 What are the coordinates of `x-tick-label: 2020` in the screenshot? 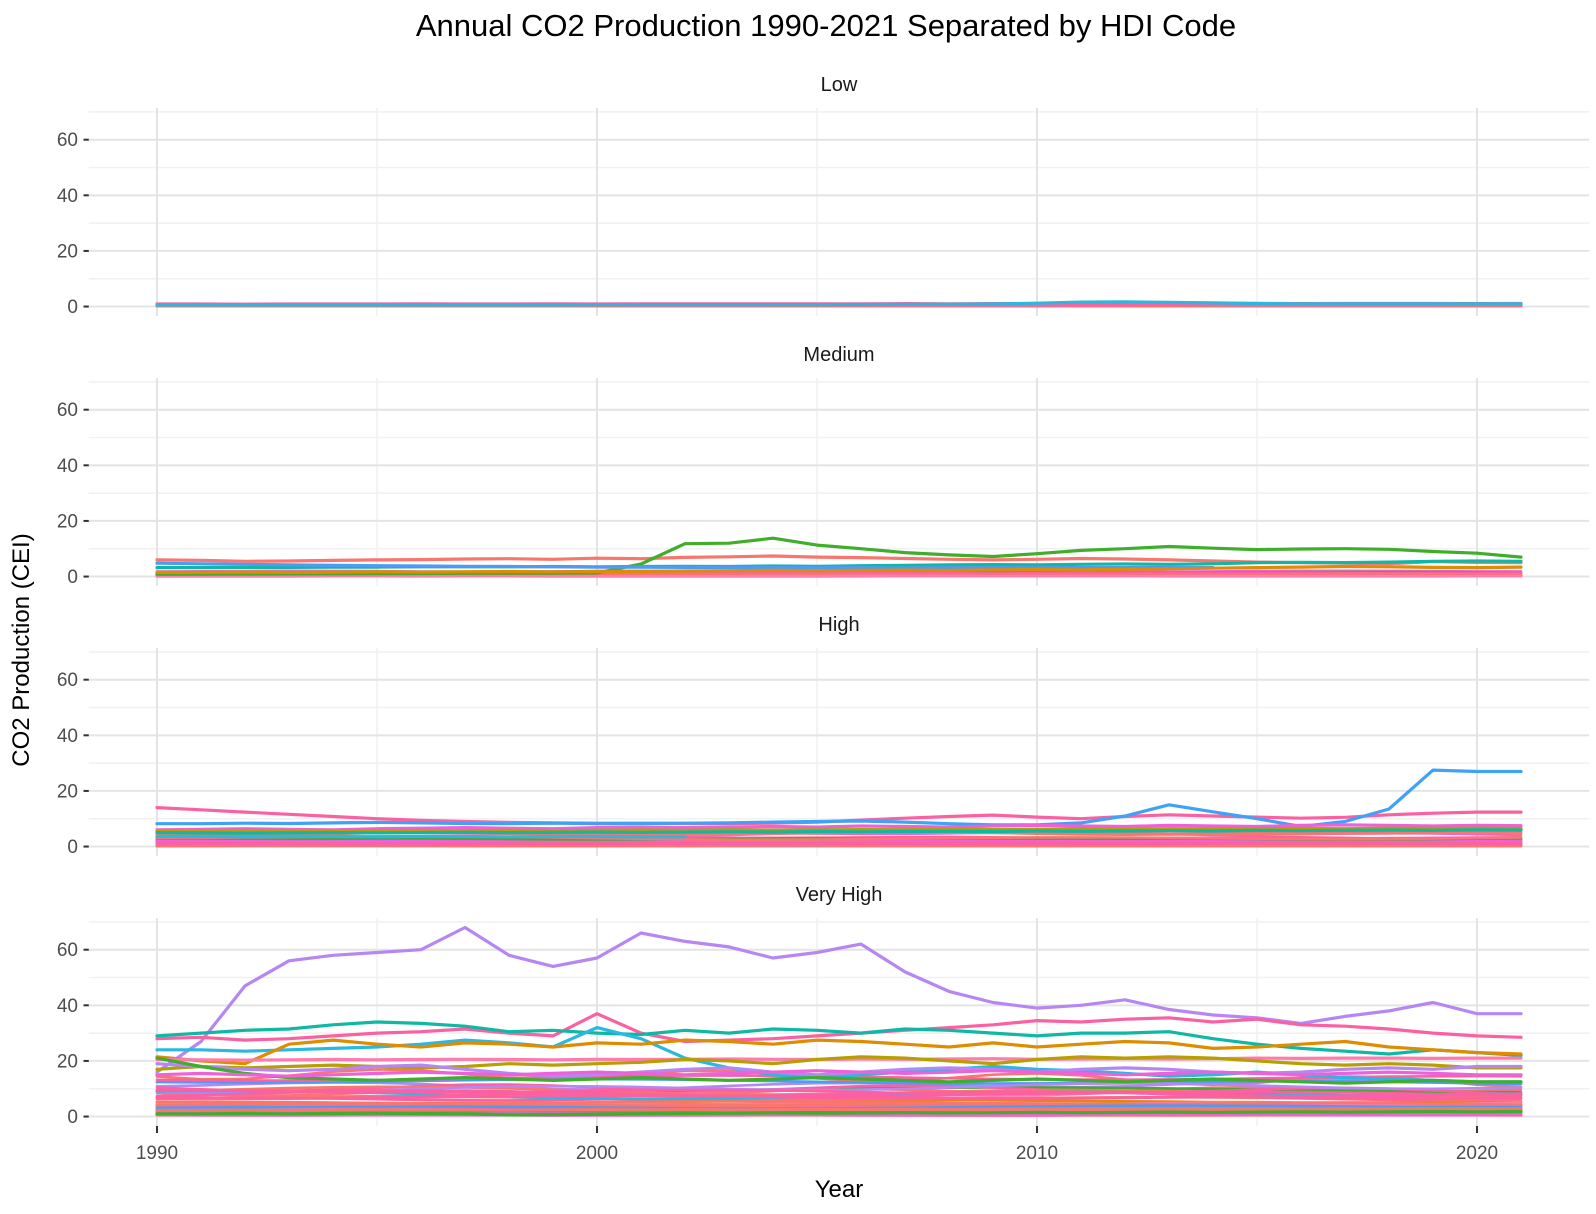 It's located at (1477, 1153).